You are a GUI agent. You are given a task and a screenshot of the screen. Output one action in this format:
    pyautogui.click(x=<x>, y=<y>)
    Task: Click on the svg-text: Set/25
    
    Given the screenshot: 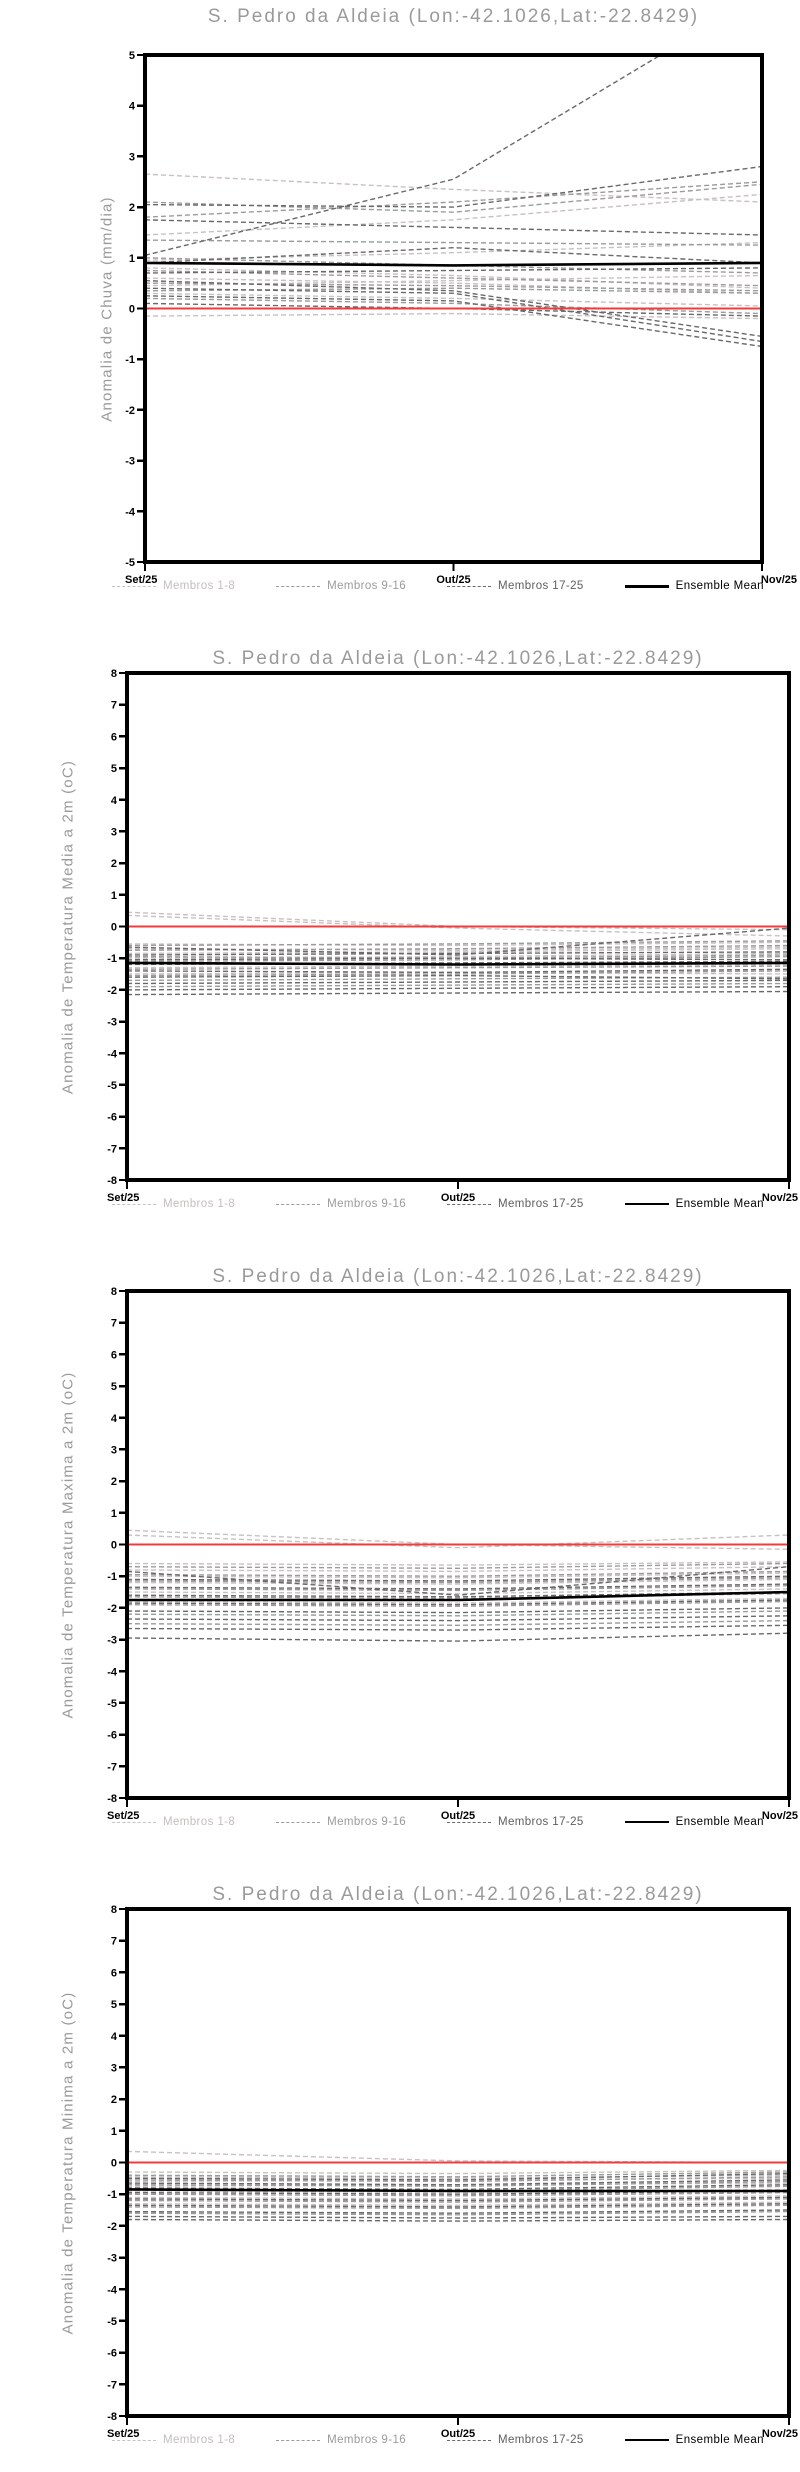 What is the action you would take?
    pyautogui.click(x=141, y=580)
    